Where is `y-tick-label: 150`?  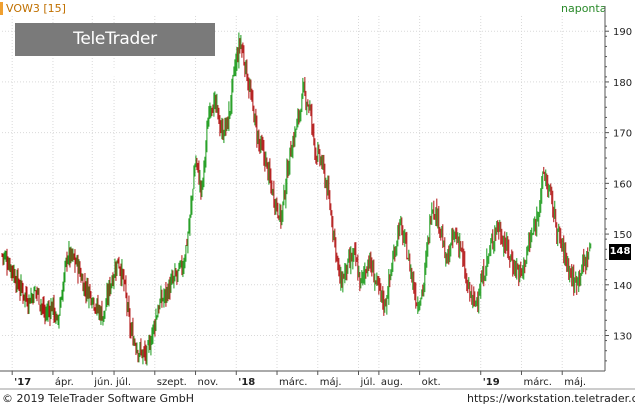 y-tick-label: 150 is located at coordinates (622, 235).